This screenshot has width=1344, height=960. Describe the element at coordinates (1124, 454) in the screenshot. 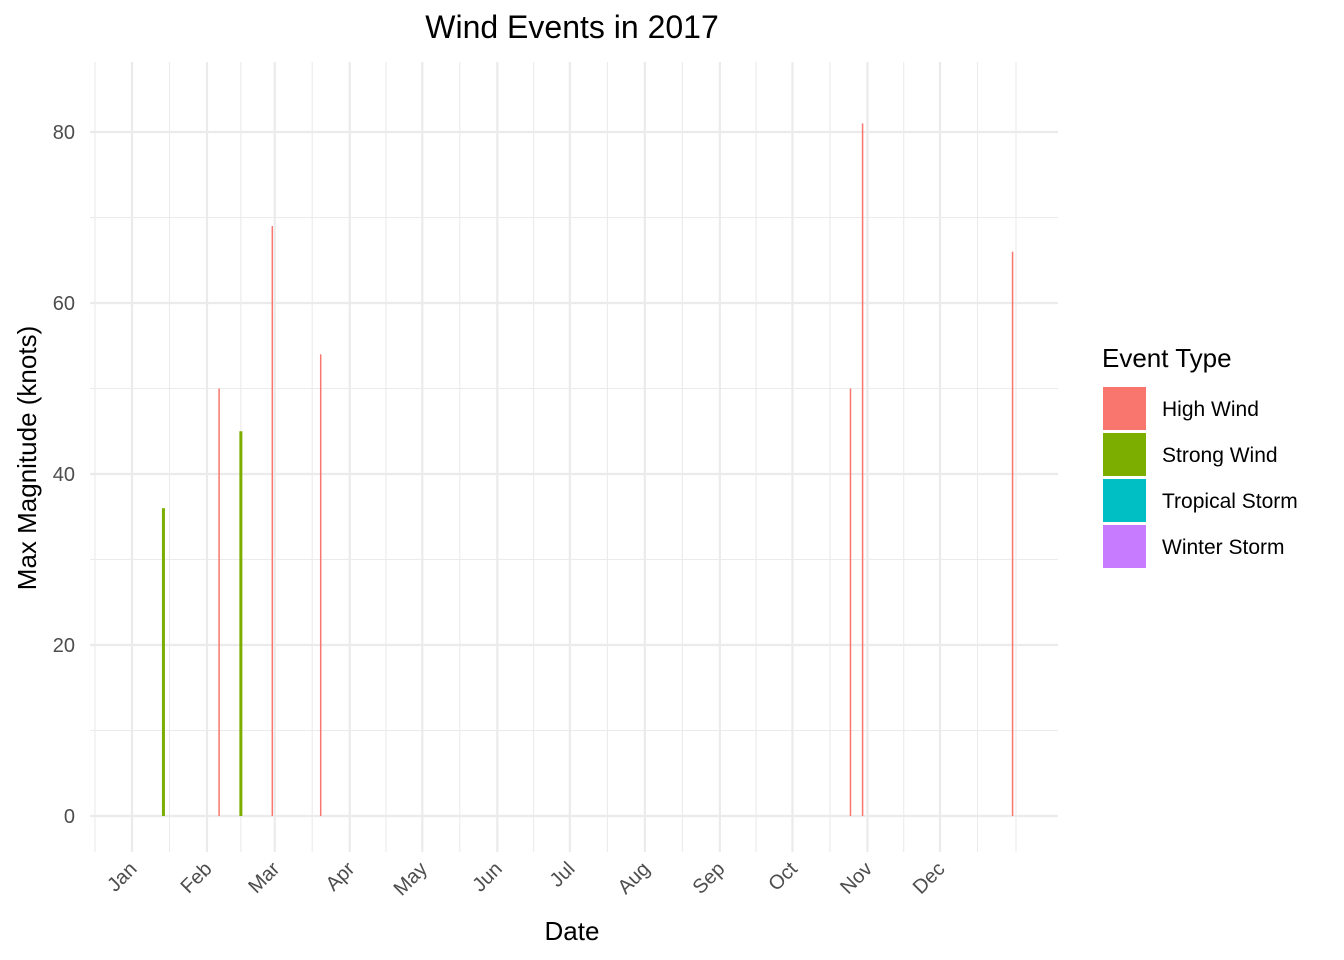

I see `legend-key-strong-wind` at that location.